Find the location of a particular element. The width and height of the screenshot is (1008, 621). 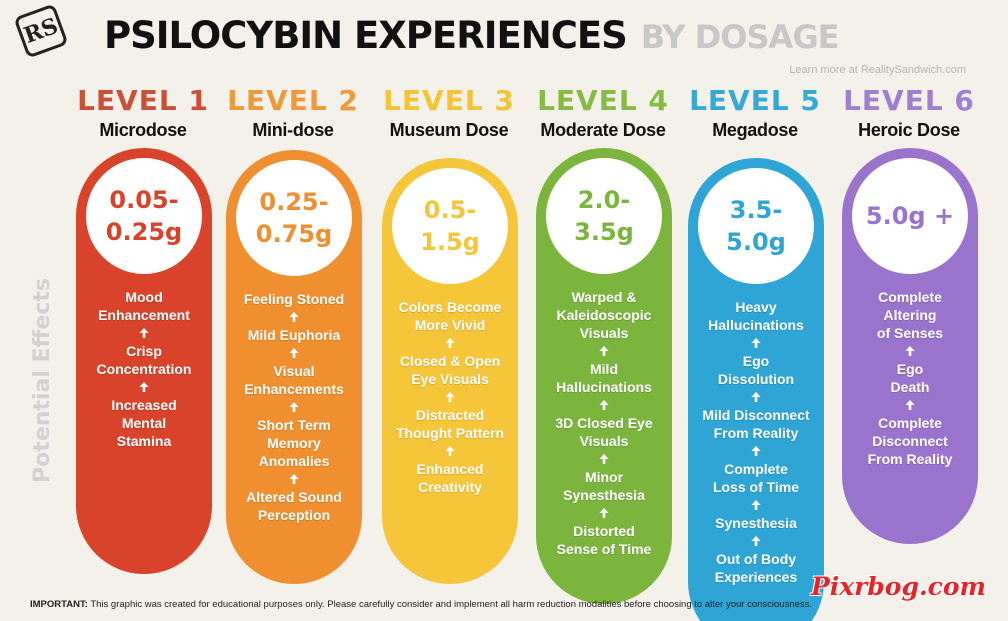

effect-item: Distorted Sense of Time is located at coordinates (604, 540).